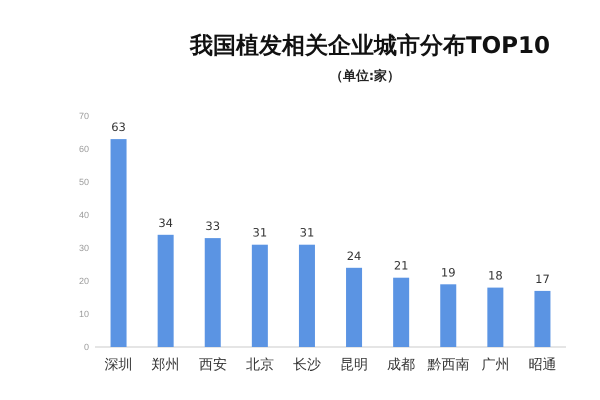 The width and height of the screenshot is (600, 400). I want to click on data-label: 19, so click(448, 272).